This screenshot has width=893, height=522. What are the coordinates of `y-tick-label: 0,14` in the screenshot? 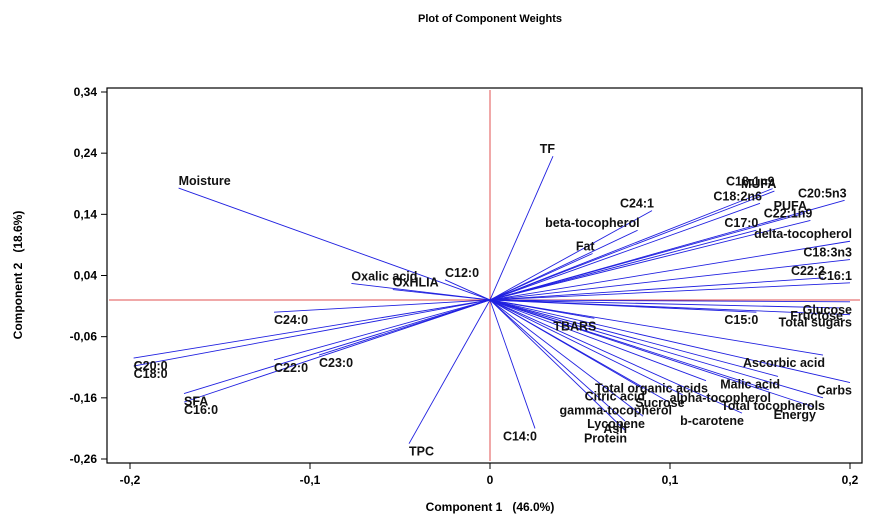 It's located at (86, 214).